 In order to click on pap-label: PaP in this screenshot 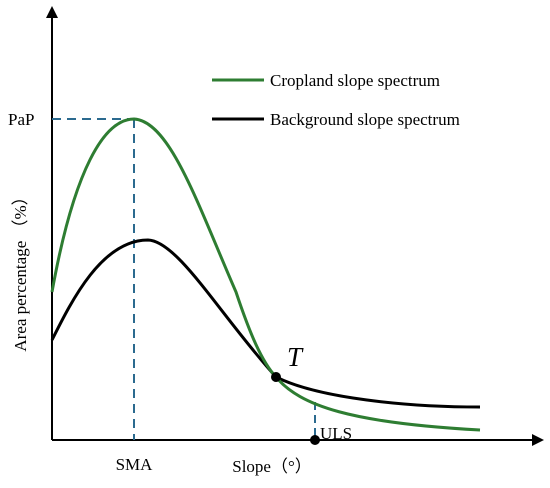, I will do `click(21, 119)`.